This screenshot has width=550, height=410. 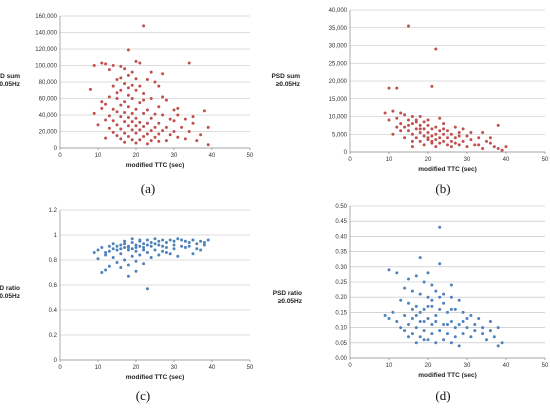 I want to click on y-tick-label: 25,000, so click(x=338, y=64).